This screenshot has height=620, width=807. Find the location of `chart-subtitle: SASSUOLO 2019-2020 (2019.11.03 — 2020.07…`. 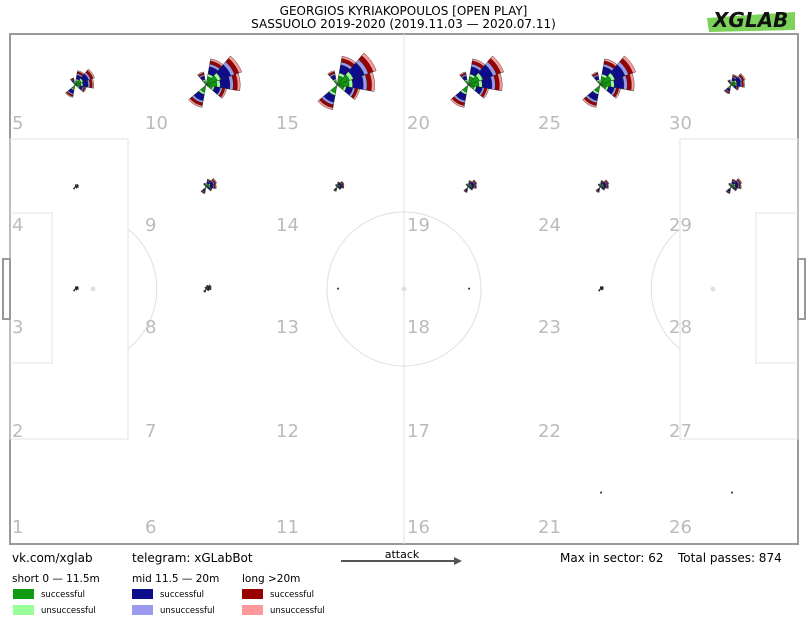

chart-subtitle: SASSUOLO 2019-2020 (2019.11.03 — 2020.07… is located at coordinates (403, 24).